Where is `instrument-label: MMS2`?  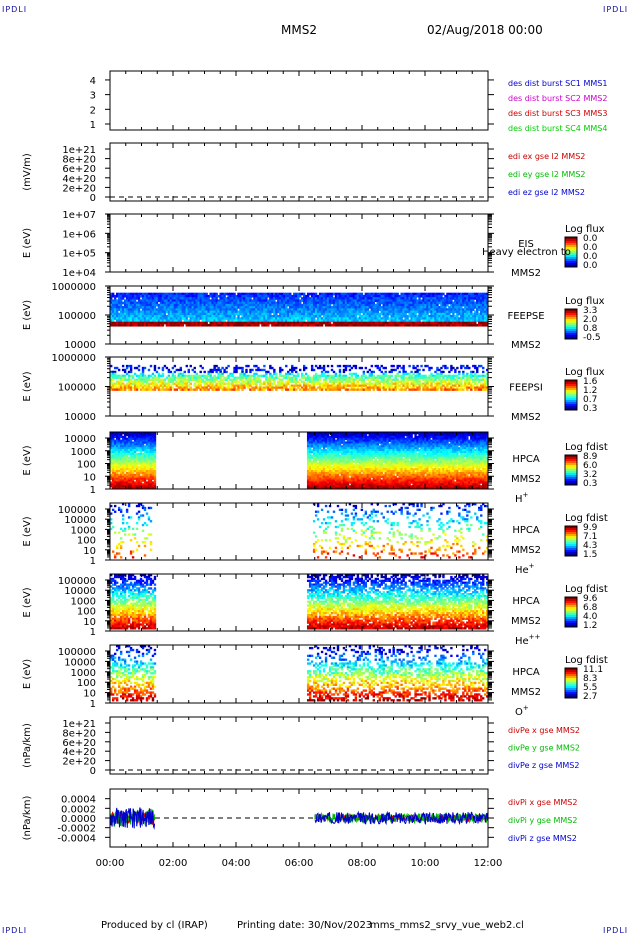
instrument-label: MMS2 is located at coordinates (526, 345).